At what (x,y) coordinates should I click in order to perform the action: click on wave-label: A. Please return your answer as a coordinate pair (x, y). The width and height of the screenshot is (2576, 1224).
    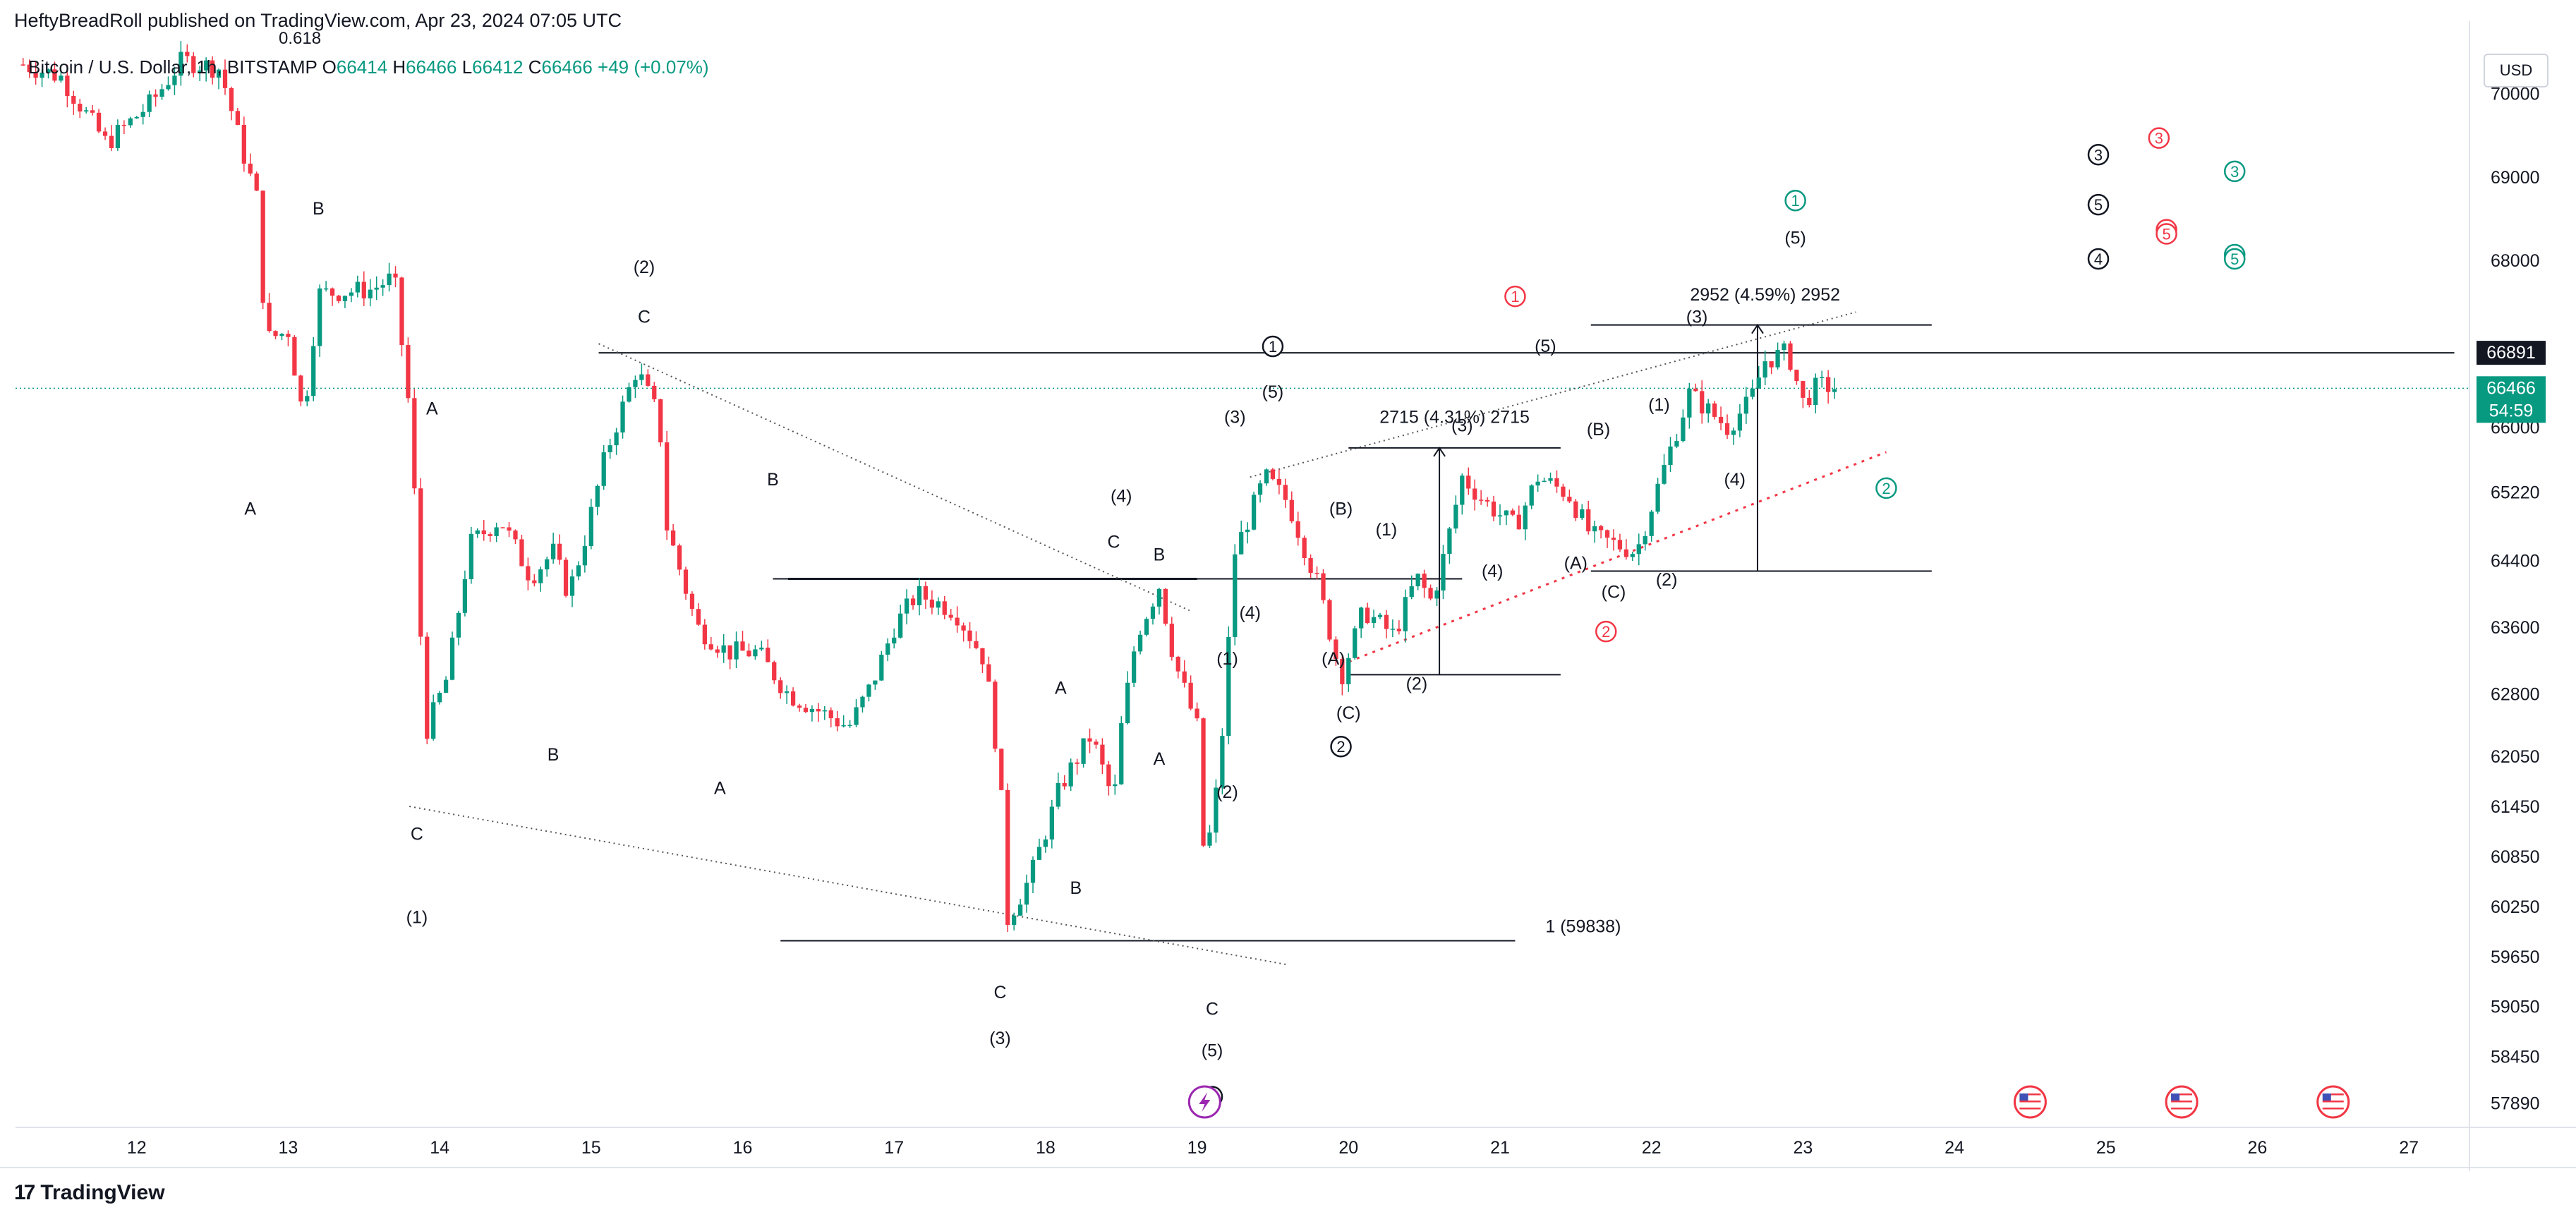
    Looking at the image, I should click on (1160, 759).